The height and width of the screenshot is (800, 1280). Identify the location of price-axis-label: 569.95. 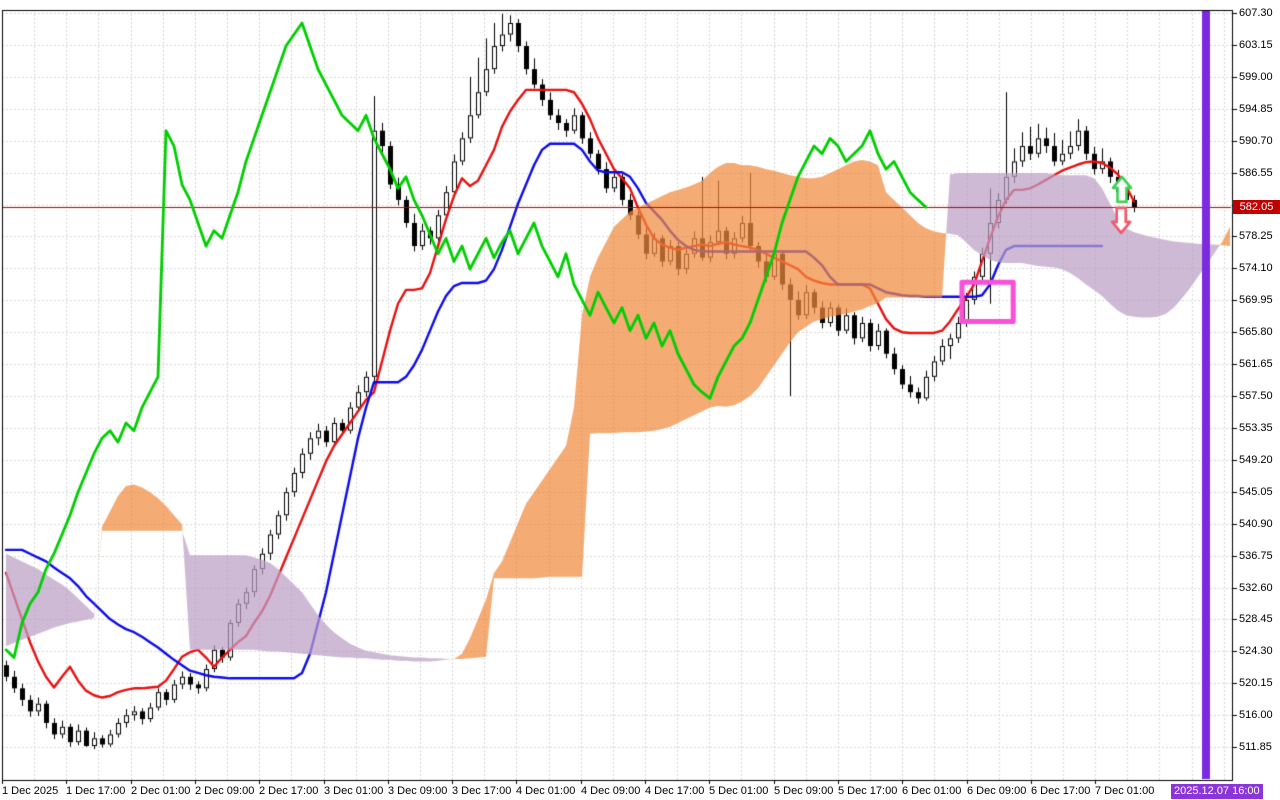
(1256, 300).